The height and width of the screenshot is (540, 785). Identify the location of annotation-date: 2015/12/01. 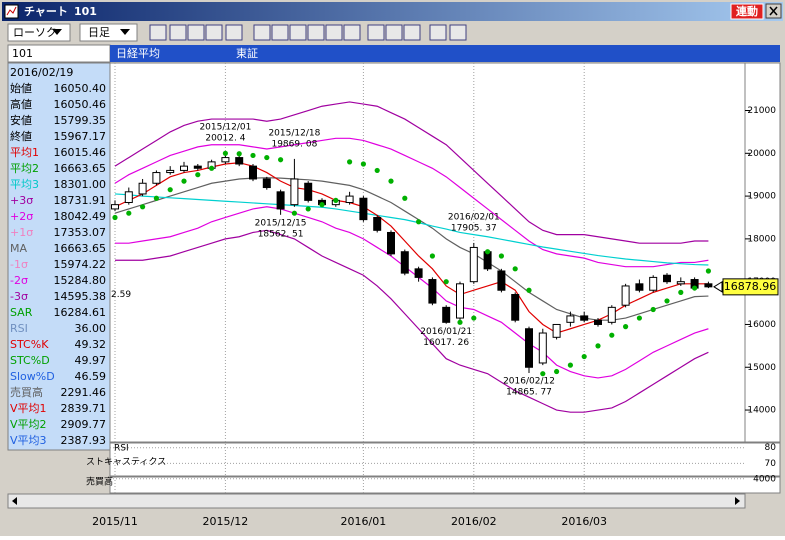
(225, 127).